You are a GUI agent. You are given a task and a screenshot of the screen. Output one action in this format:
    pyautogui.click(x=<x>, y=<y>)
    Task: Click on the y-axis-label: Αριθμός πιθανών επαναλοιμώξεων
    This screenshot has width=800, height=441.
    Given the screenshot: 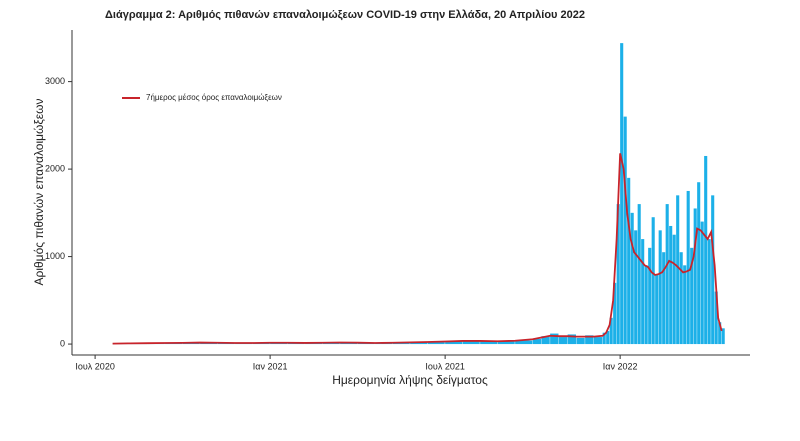 What is the action you would take?
    pyautogui.click(x=39, y=191)
    